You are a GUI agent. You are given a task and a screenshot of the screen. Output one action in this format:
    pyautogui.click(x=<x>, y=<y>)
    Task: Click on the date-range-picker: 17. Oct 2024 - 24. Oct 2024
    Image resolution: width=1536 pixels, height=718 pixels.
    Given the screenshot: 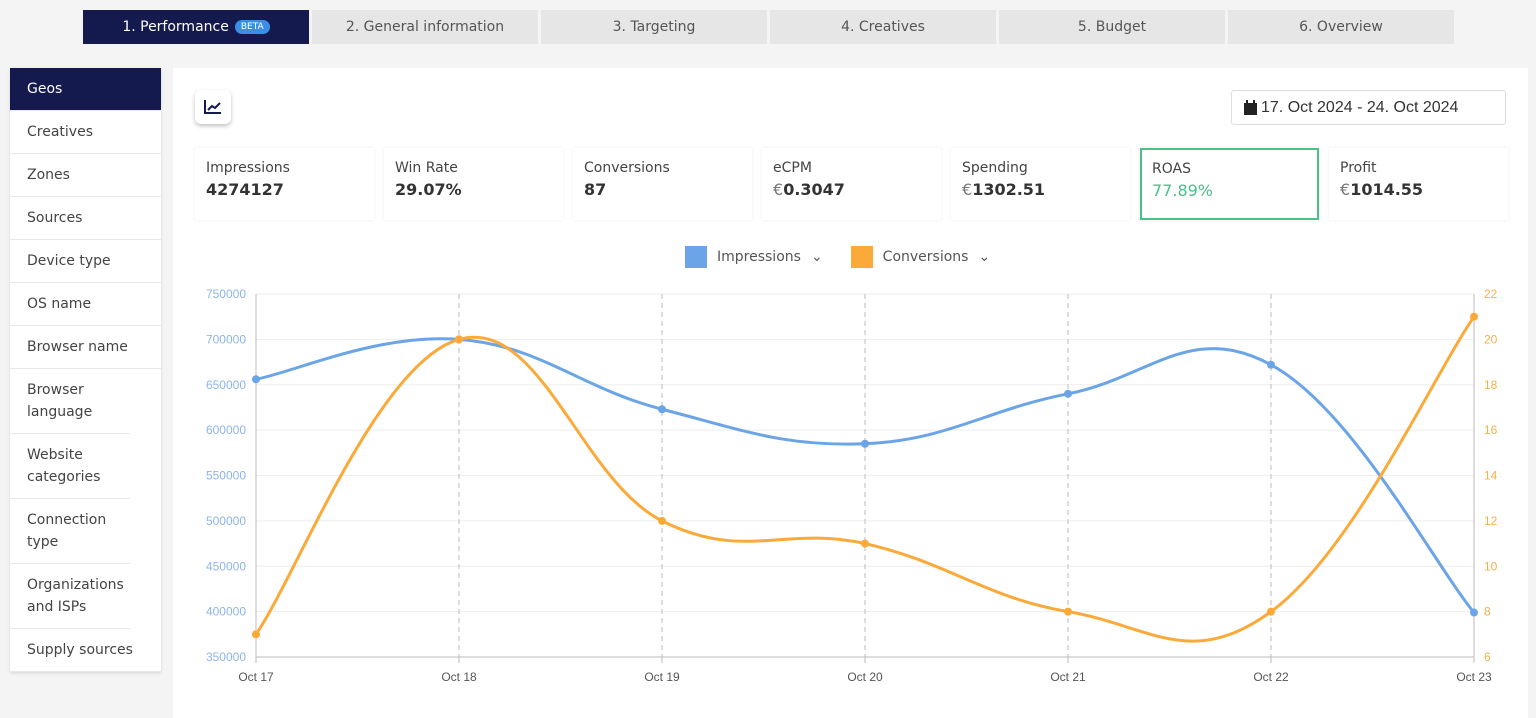 What is the action you would take?
    pyautogui.click(x=1368, y=107)
    